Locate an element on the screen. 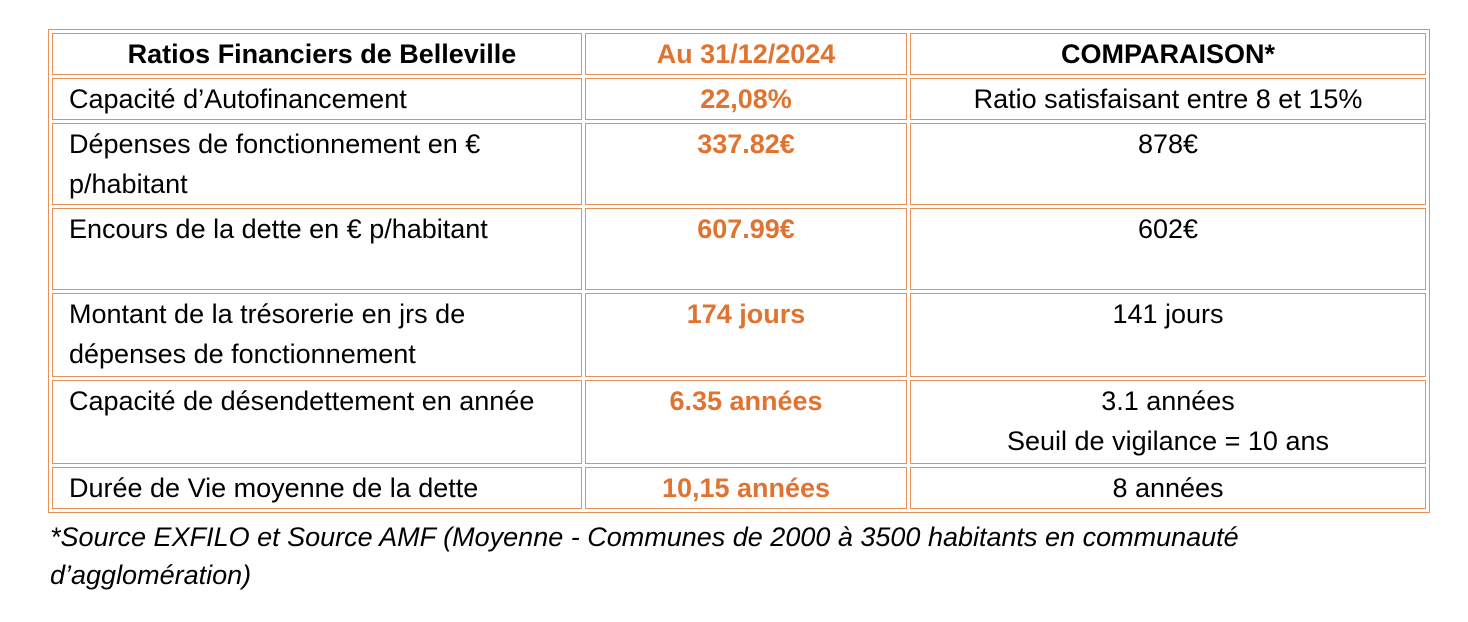 The height and width of the screenshot is (622, 1468). comparison-line: 3.1 années is located at coordinates (1168, 401).